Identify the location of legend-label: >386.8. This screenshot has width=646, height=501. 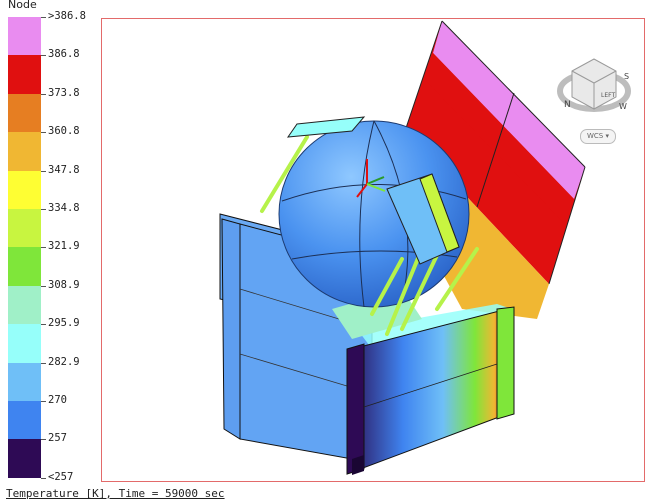
(67, 16).